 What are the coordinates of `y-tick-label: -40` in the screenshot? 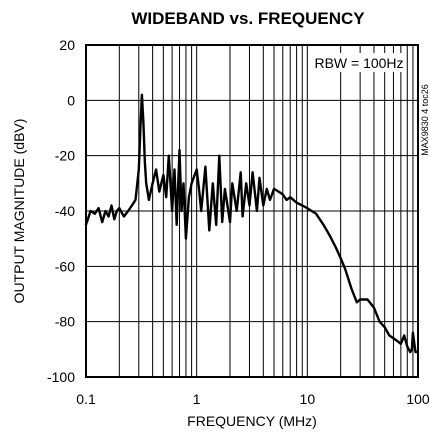 It's located at (65, 211).